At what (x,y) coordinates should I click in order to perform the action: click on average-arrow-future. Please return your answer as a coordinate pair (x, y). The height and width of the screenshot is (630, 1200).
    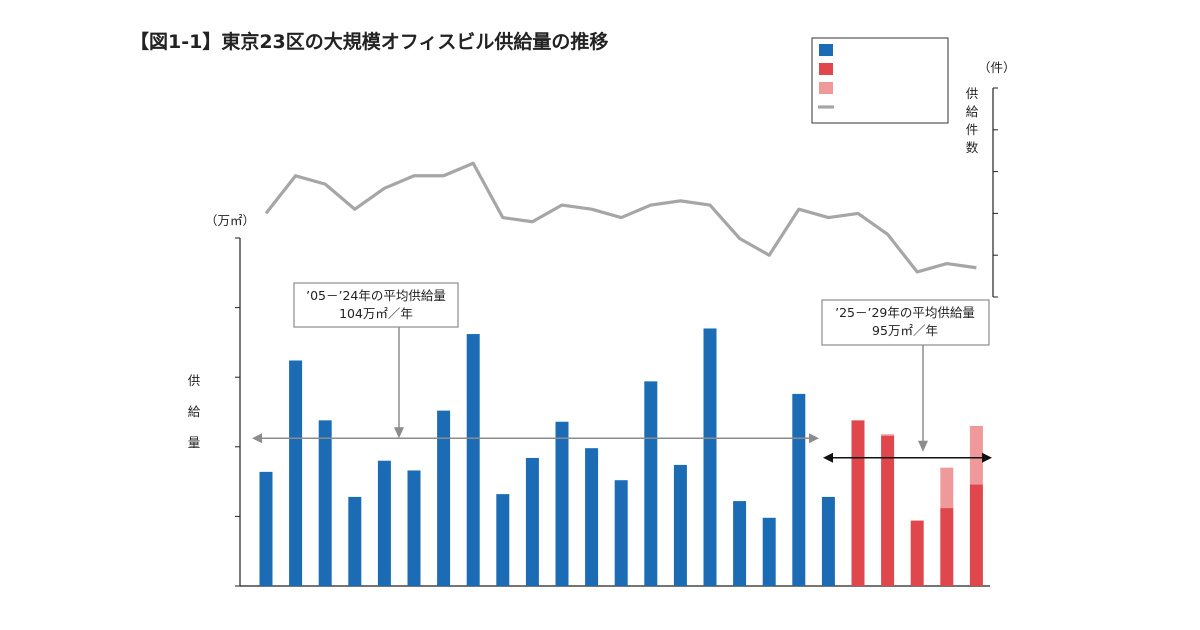
    Looking at the image, I should click on (907, 457).